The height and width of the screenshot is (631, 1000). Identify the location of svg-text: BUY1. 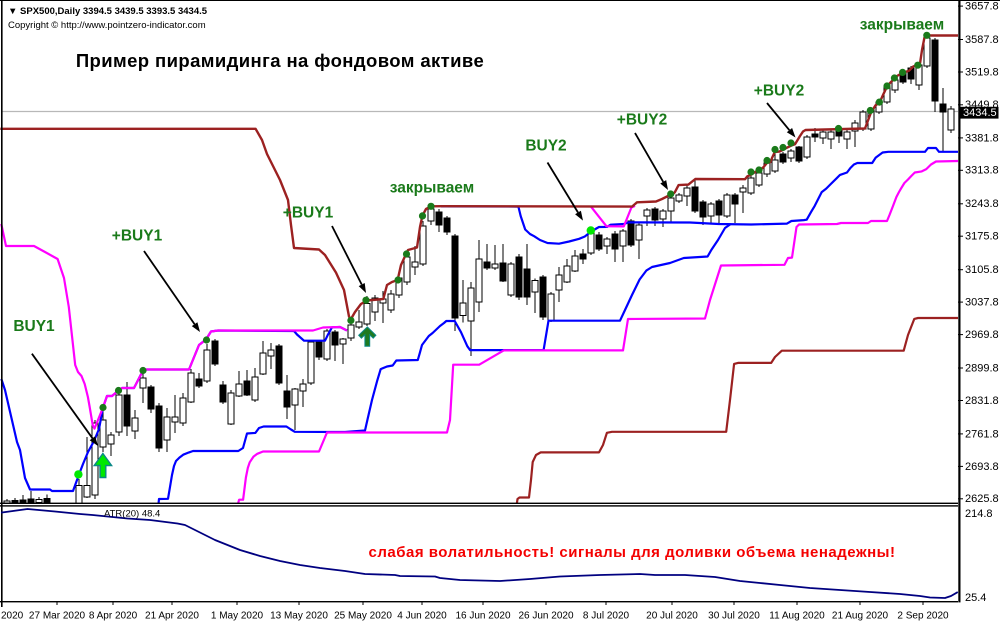
(34, 326).